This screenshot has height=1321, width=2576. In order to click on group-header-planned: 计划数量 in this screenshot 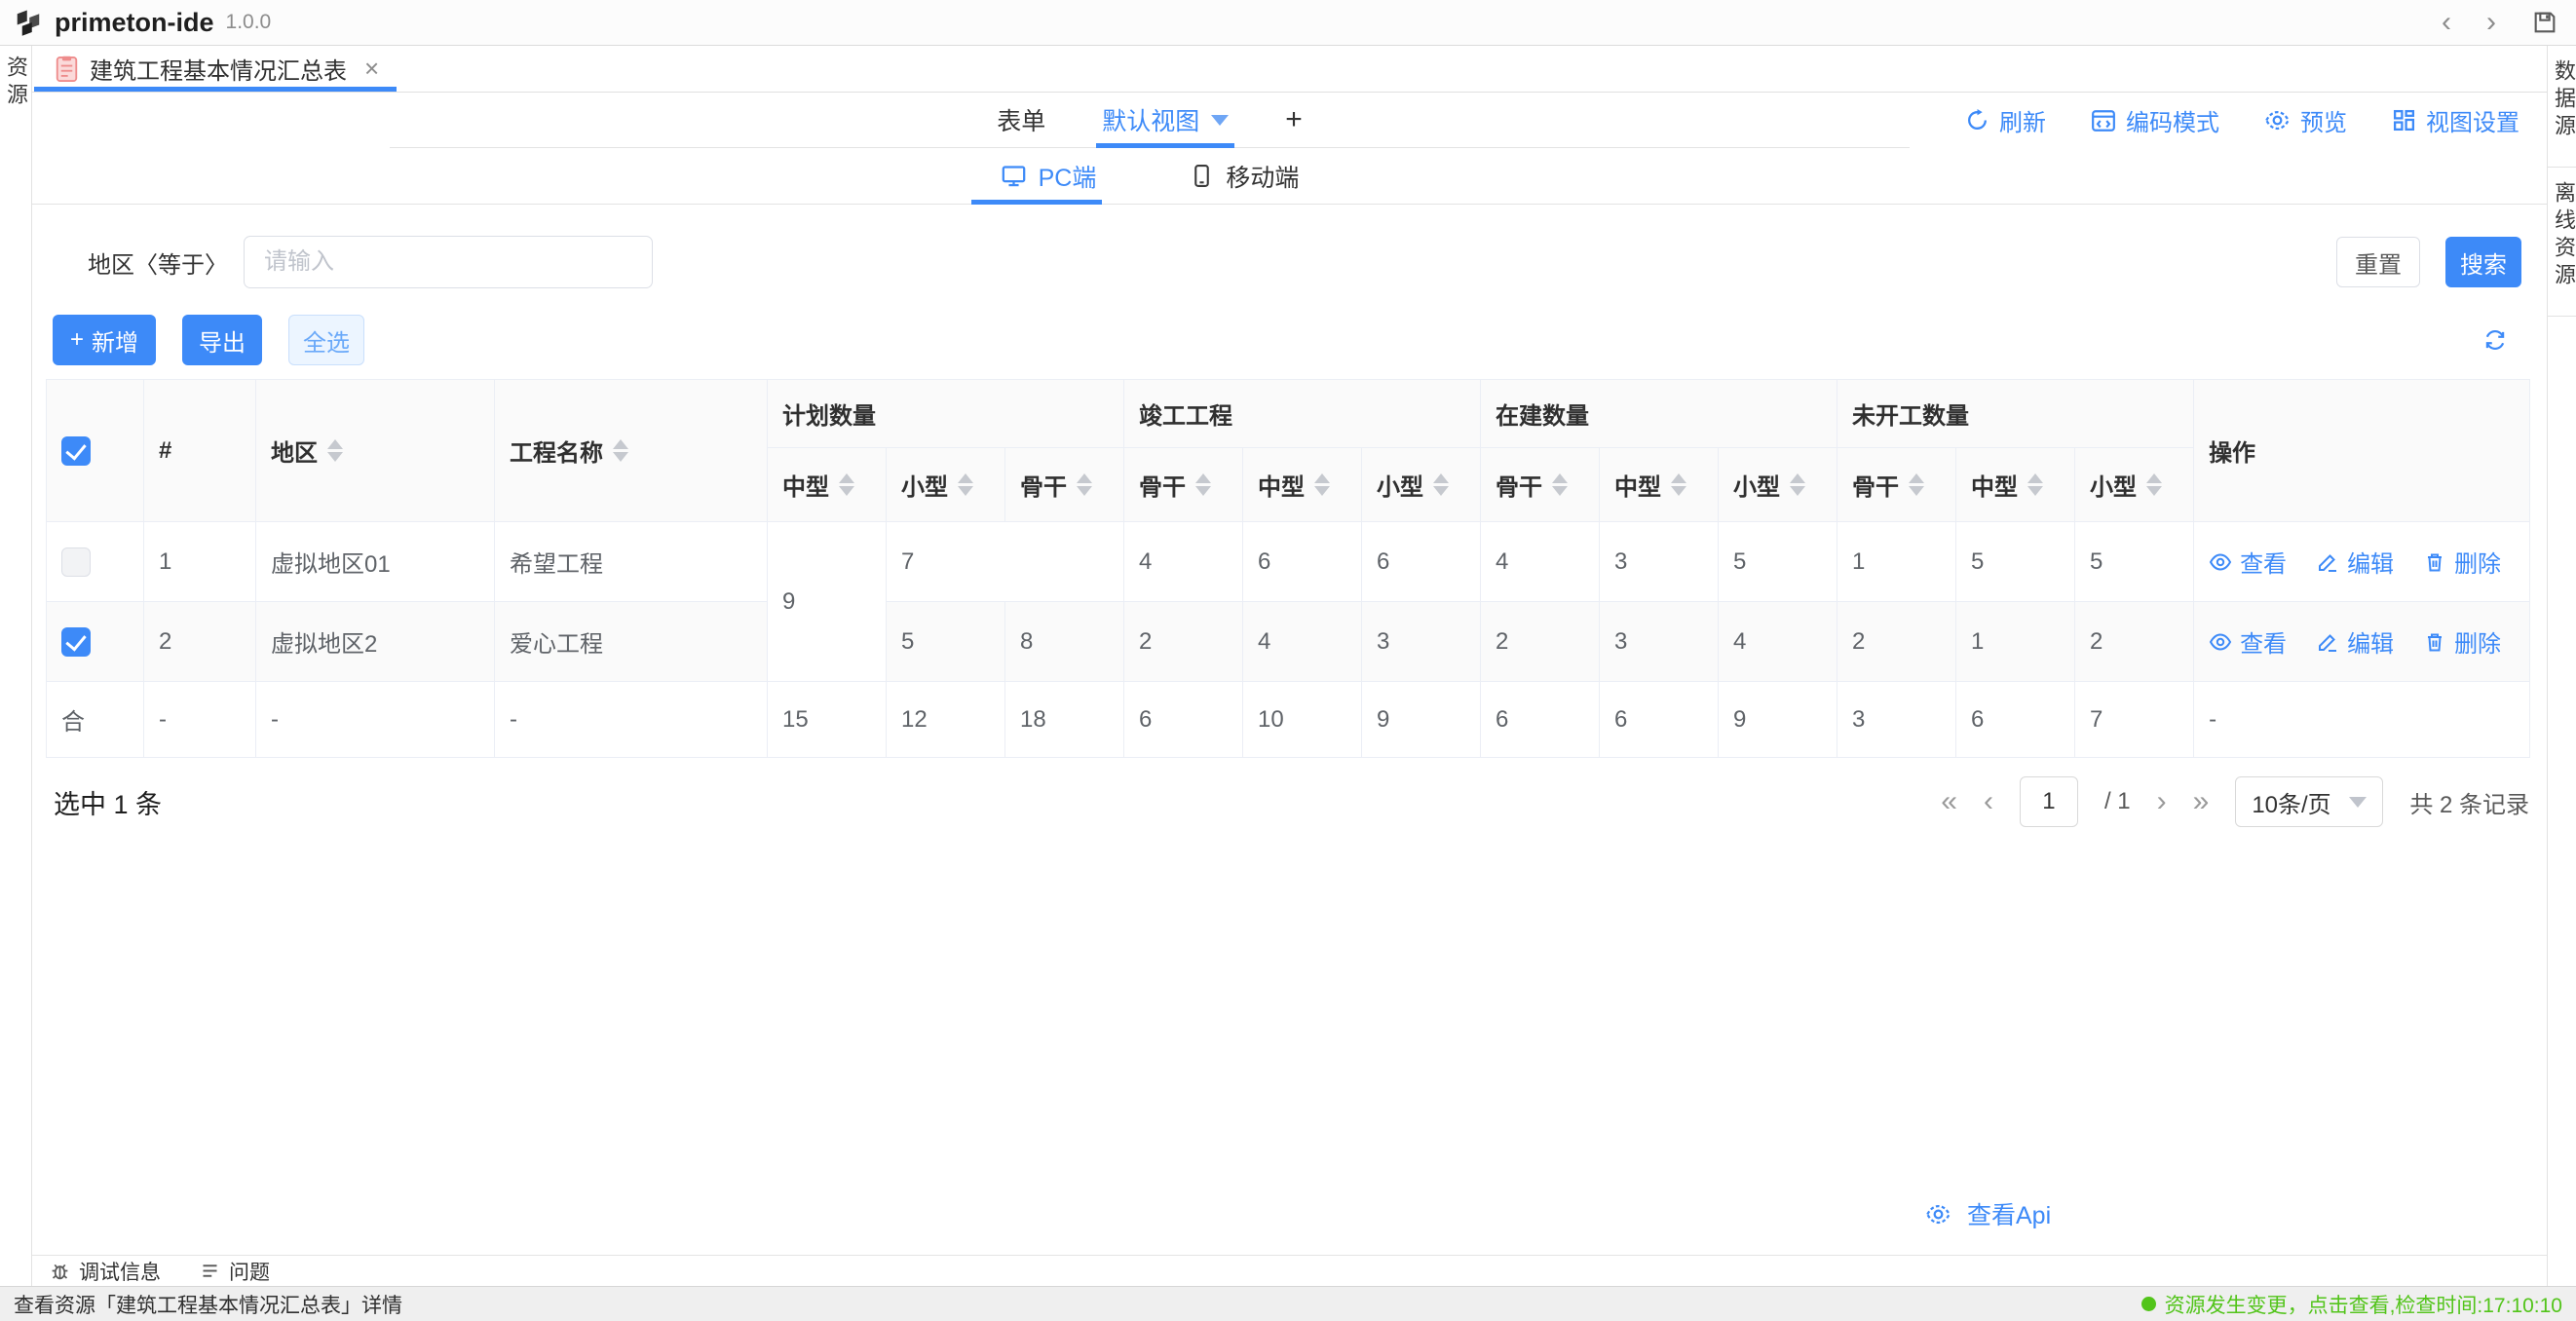, I will do `click(945, 414)`.